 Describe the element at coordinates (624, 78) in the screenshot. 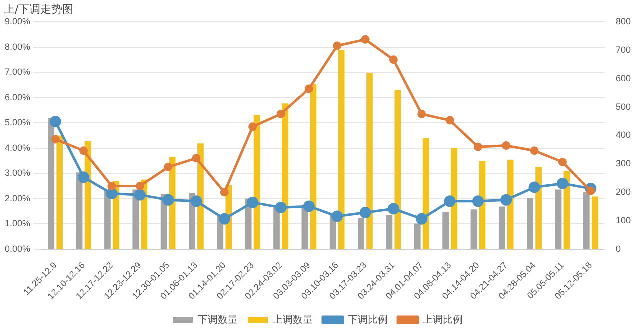

I see `y2-tick-label: 600` at that location.